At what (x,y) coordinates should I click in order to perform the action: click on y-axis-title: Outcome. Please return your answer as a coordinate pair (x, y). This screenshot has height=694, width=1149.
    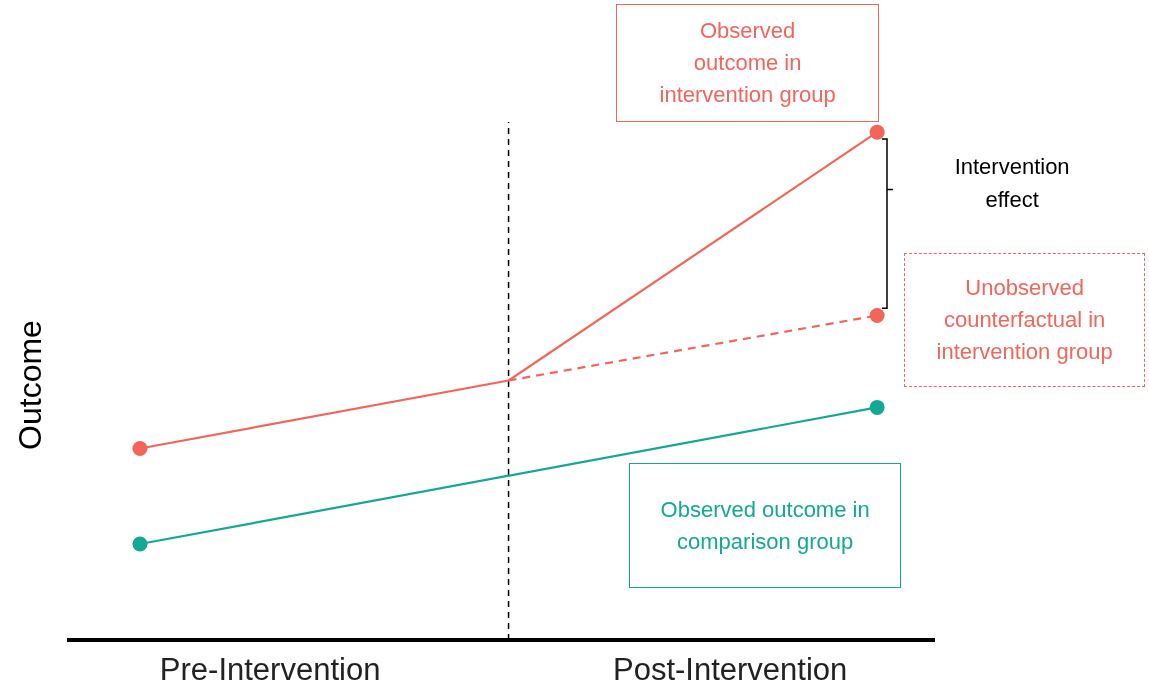
    Looking at the image, I should click on (30, 385).